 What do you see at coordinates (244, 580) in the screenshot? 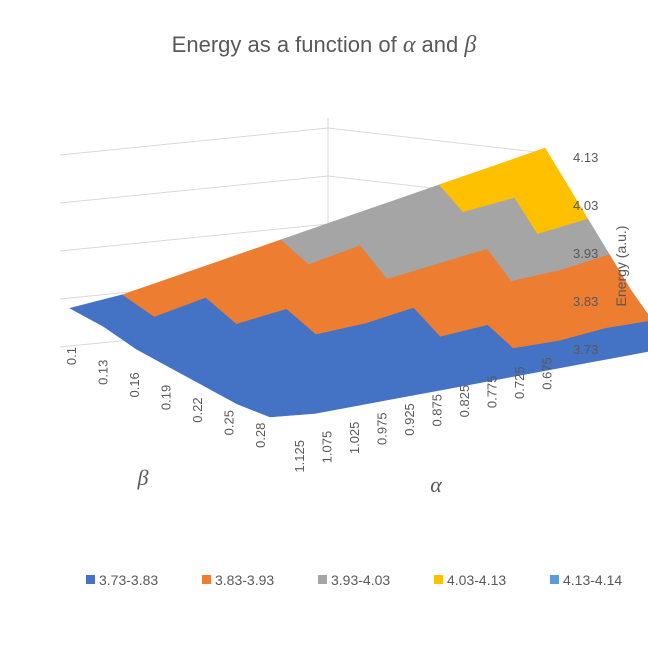
I see `legend-label: 3.83-3.93` at bounding box center [244, 580].